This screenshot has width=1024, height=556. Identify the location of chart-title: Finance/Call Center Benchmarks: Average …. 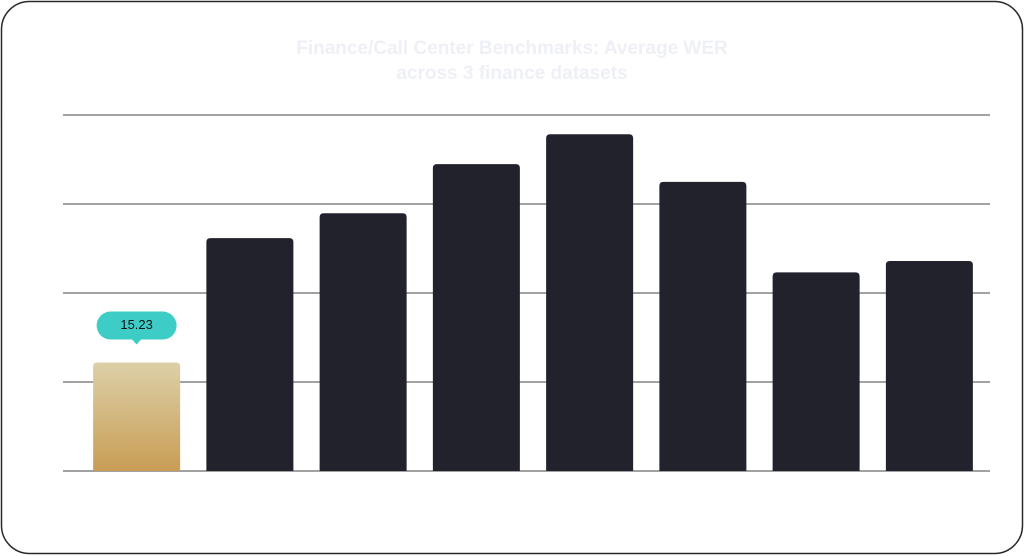
(512, 61).